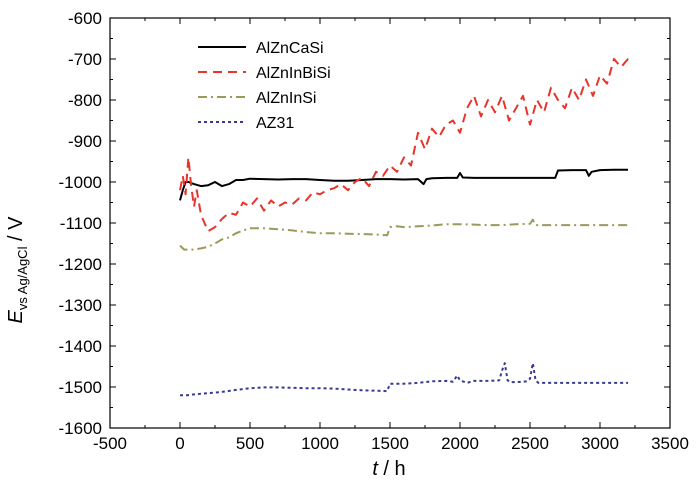  Describe the element at coordinates (85, 18) in the screenshot. I see `y-tick-label: -600` at that location.